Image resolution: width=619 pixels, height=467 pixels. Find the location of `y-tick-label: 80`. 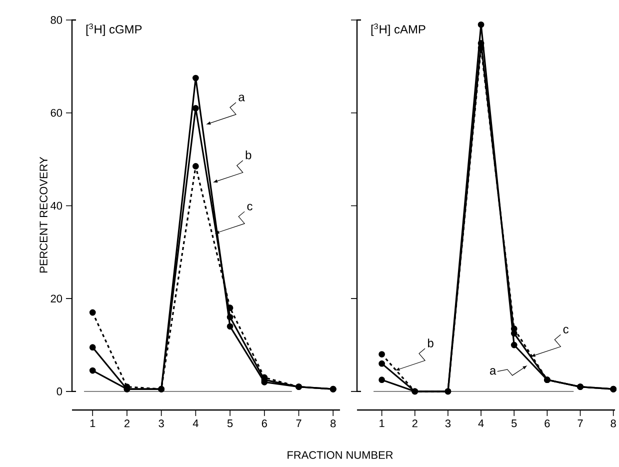

y-tick-label: 80 is located at coordinates (56, 20).